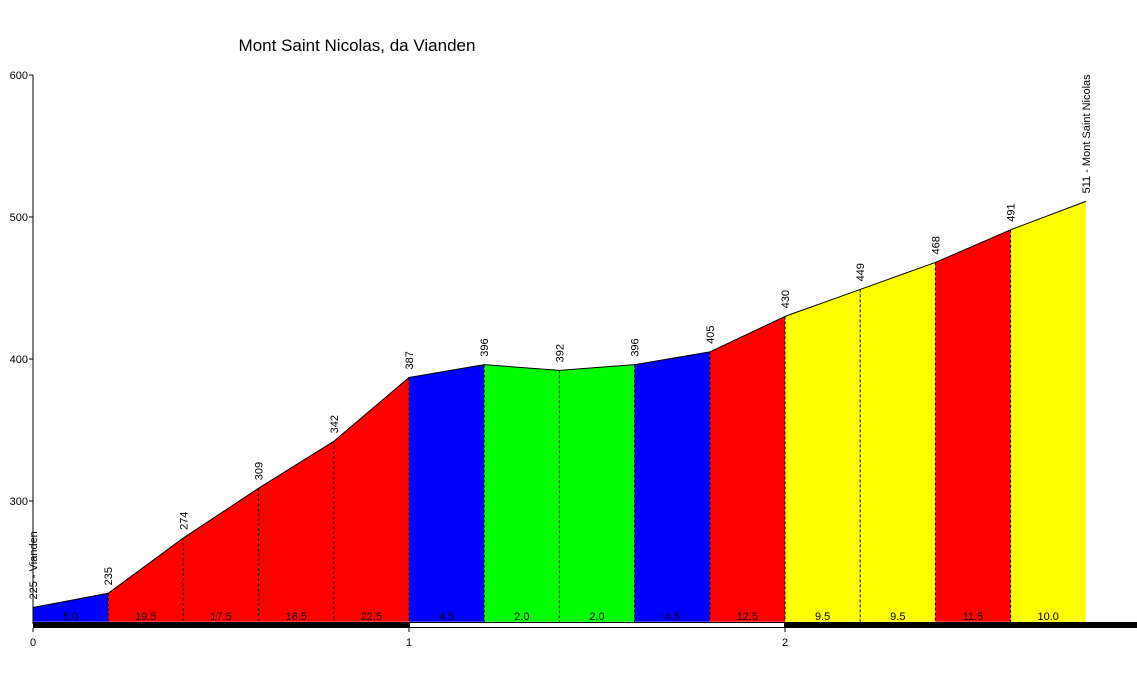 The height and width of the screenshot is (673, 1137). Describe the element at coordinates (19, 76) in the screenshot. I see `y-tick-label: 600` at that location.